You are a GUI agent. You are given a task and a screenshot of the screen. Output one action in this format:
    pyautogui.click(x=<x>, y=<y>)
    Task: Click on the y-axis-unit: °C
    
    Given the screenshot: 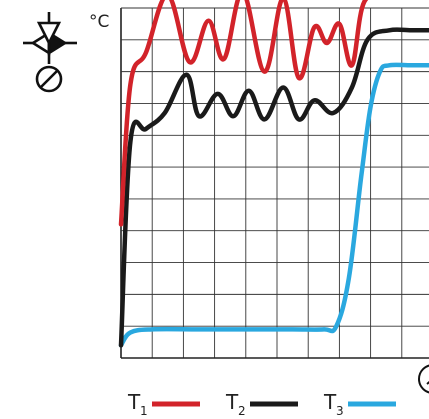 What is the action you would take?
    pyautogui.click(x=99, y=22)
    